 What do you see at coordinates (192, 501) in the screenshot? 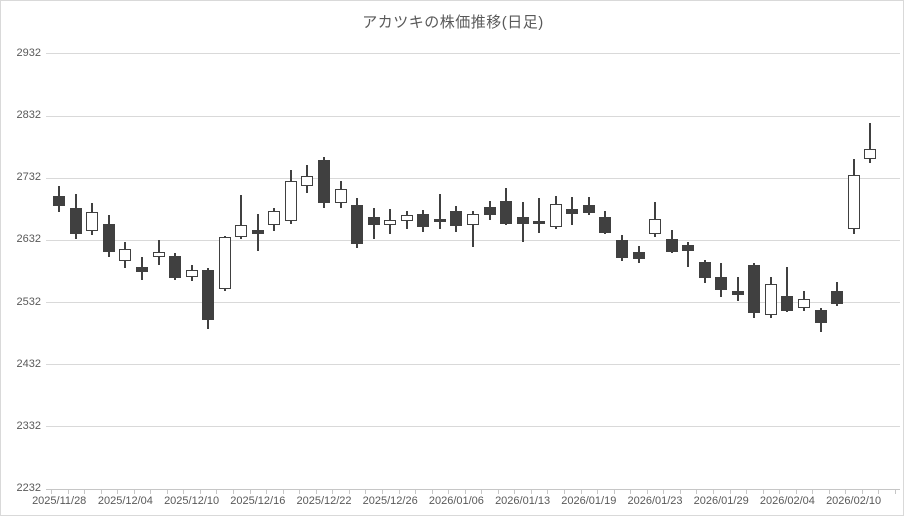
I see `x-axis-label: 2025/12/10` at bounding box center [192, 501].